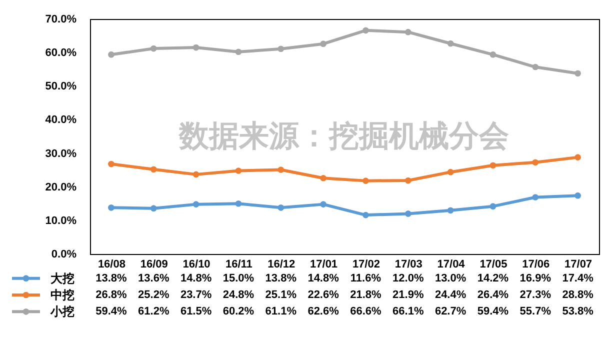 Image resolution: width=603 pixels, height=341 pixels. I want to click on x-tick-label: 17/05, so click(494, 264).